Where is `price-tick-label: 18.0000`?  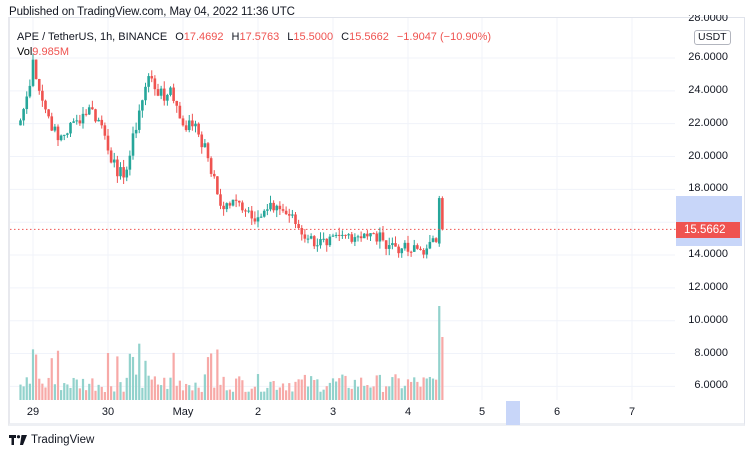 price-tick-label: 18.0000 is located at coordinates (708, 188).